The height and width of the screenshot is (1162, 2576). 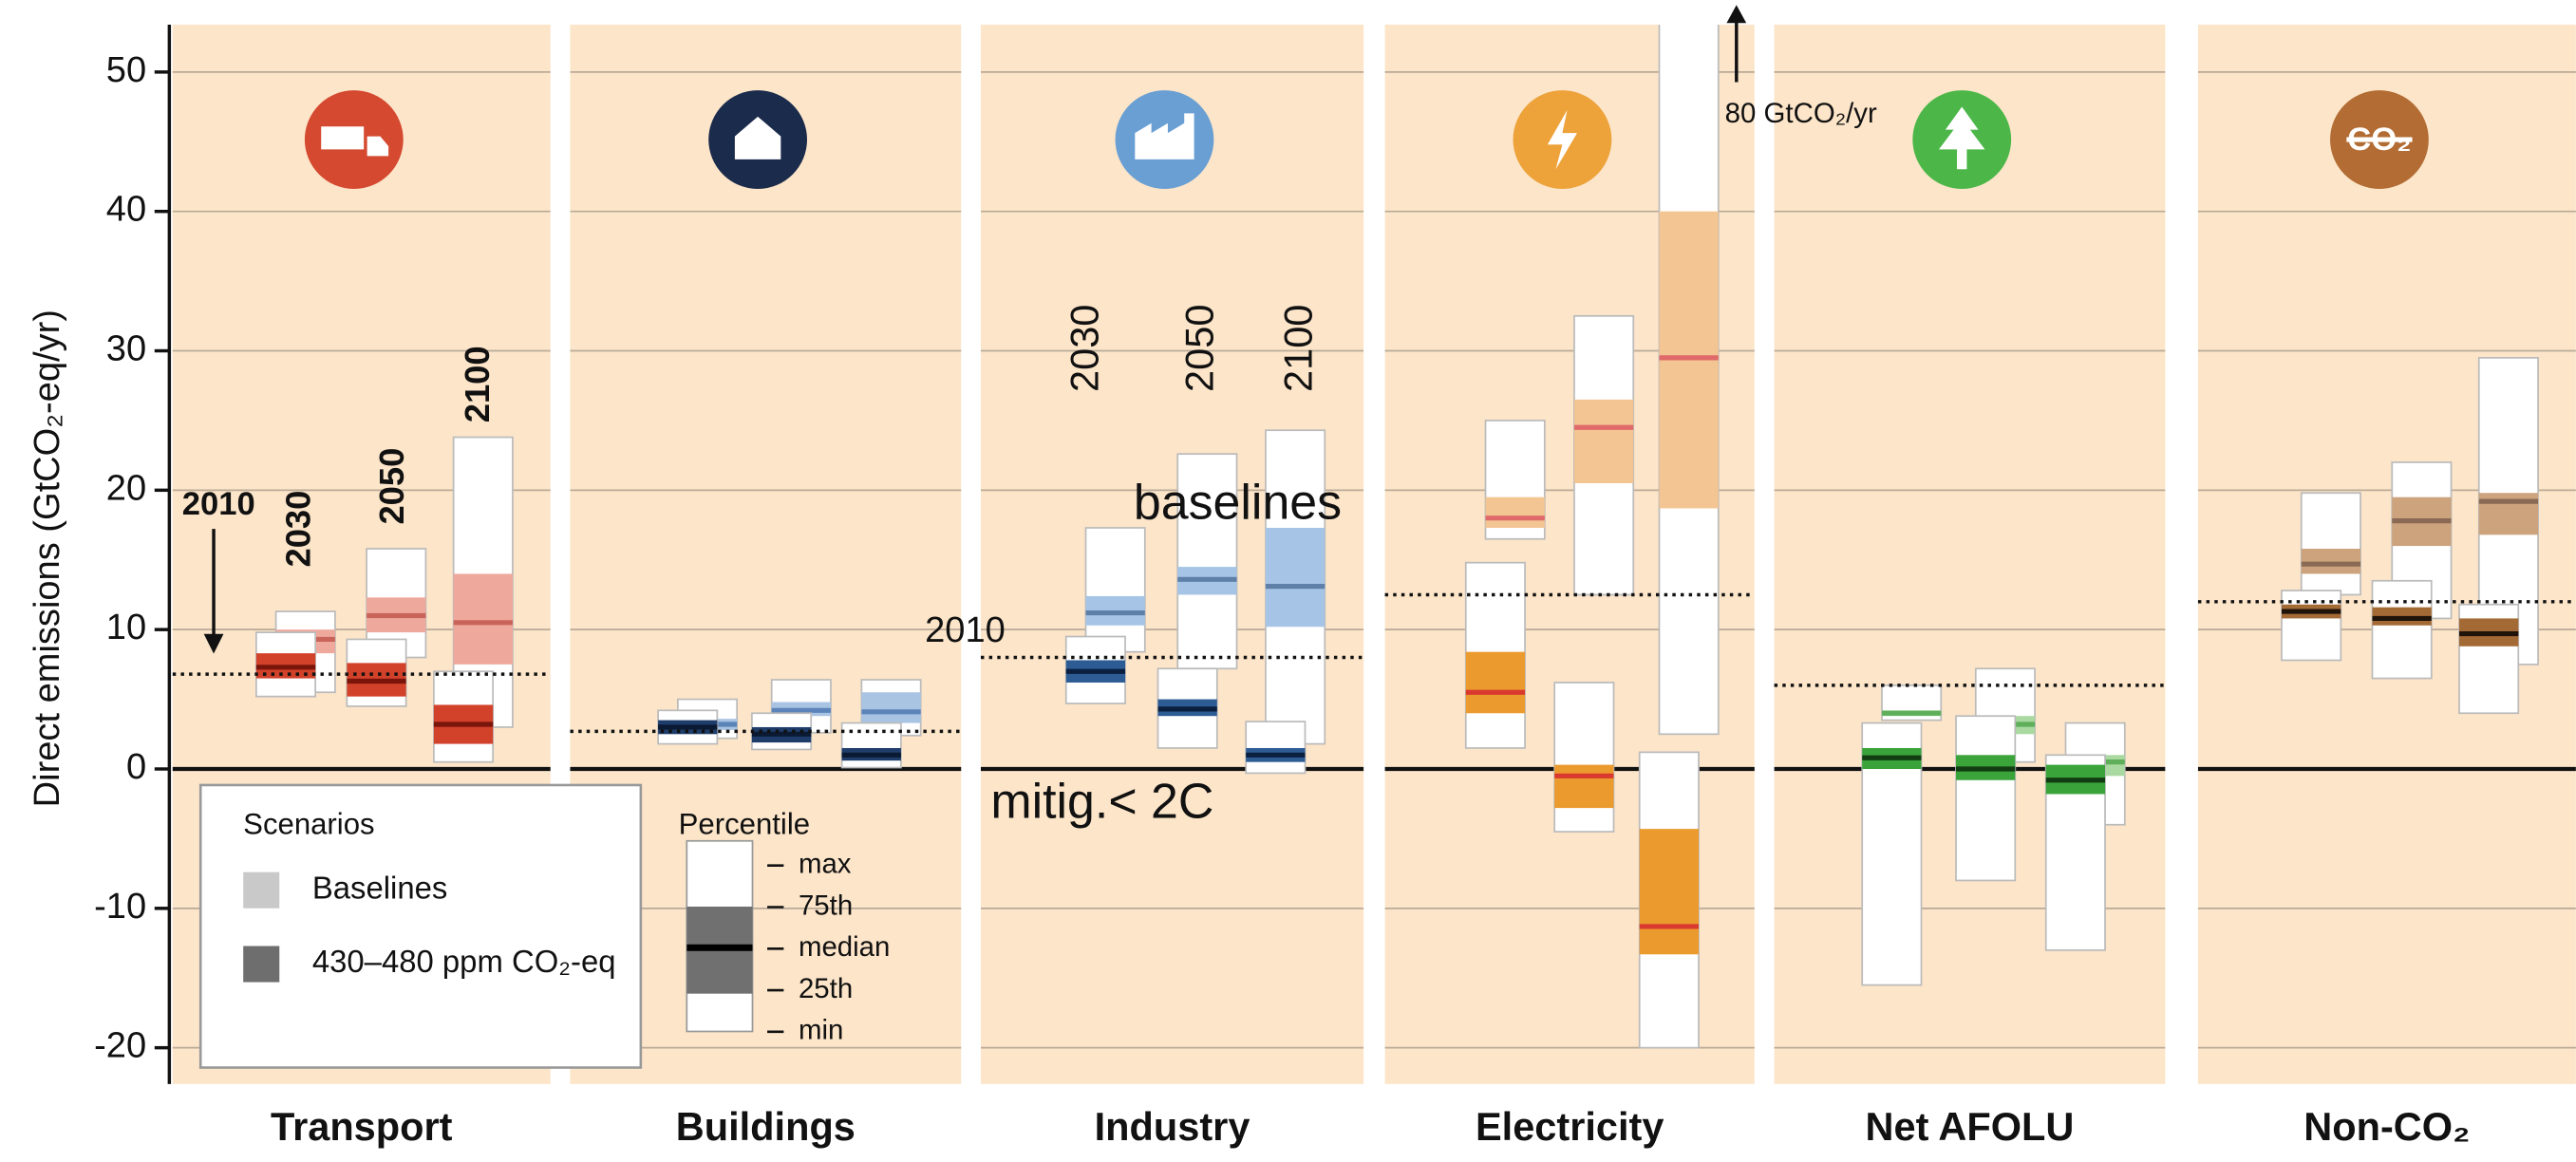 I want to click on legend-label: 75th, so click(x=826, y=905).